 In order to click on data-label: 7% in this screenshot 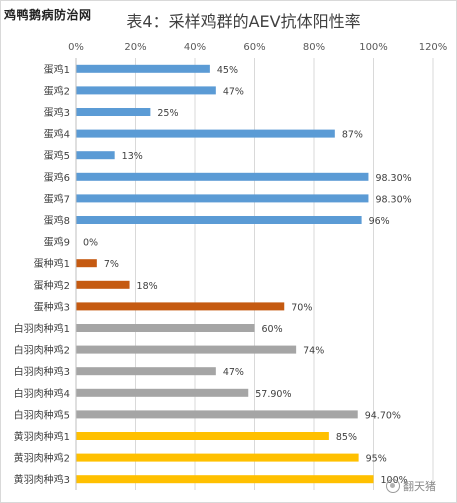, I will do `click(111, 264)`.